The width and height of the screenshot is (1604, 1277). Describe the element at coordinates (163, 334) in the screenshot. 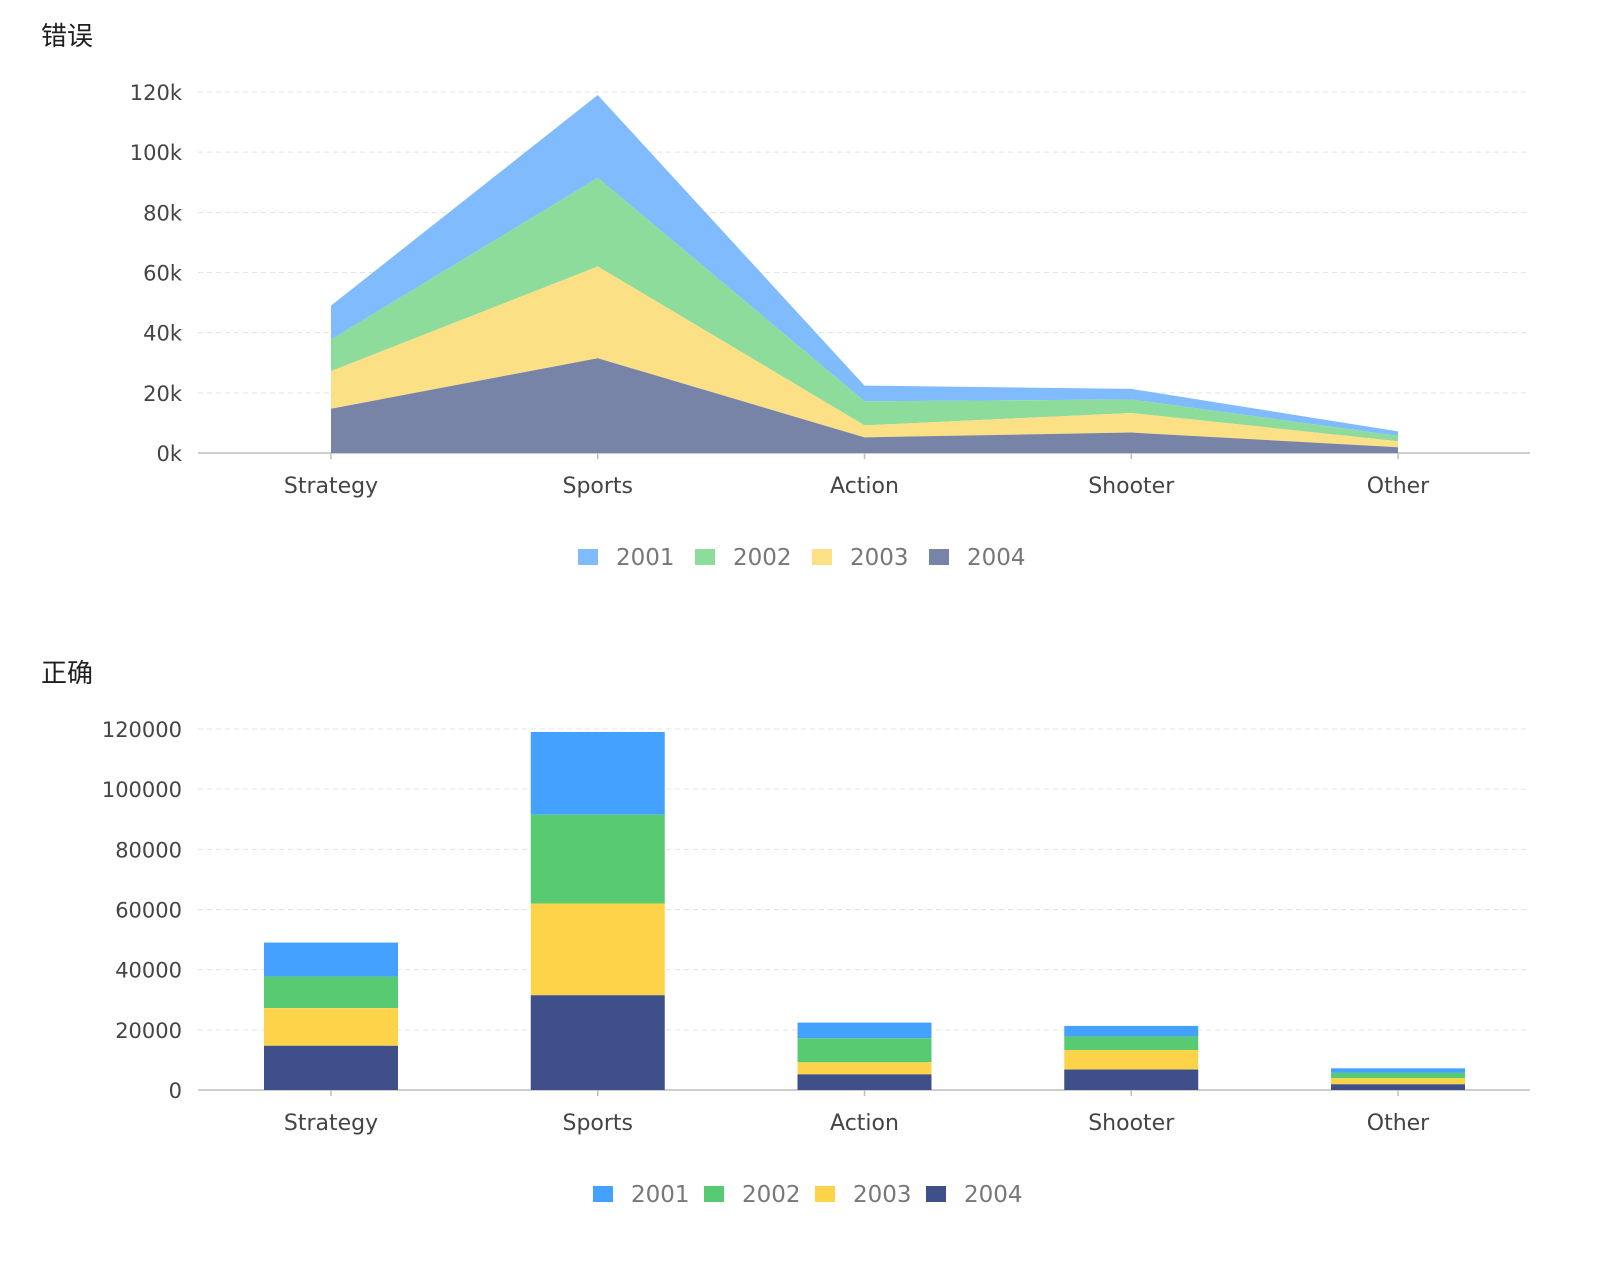

I see `y-tick-label: 40k` at that location.